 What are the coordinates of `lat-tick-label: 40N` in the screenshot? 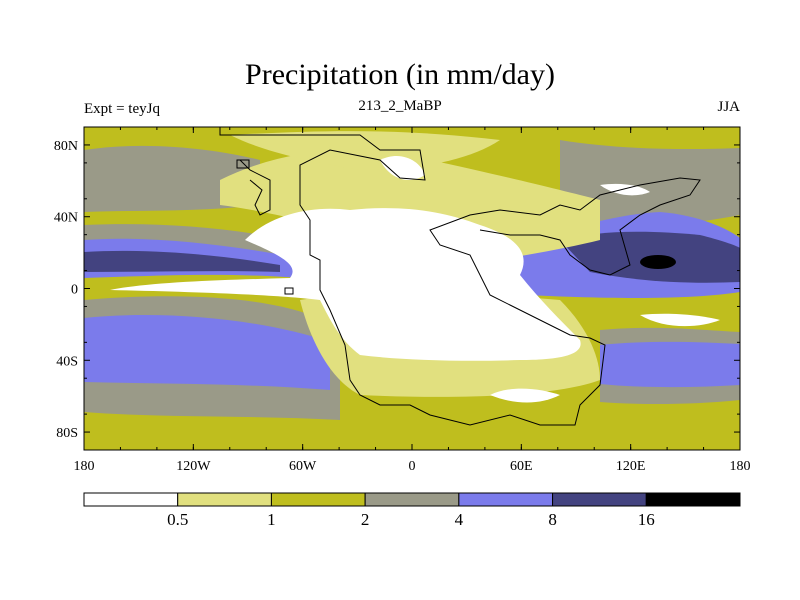 It's located at (66, 218).